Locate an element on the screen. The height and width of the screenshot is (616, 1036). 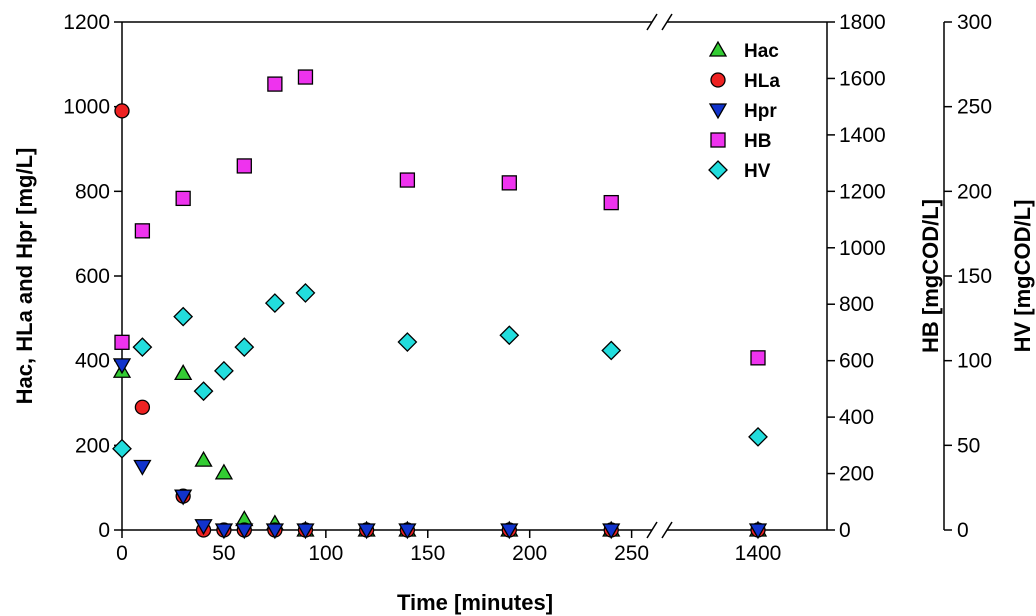
legend-label-hb: HB is located at coordinates (757, 141).